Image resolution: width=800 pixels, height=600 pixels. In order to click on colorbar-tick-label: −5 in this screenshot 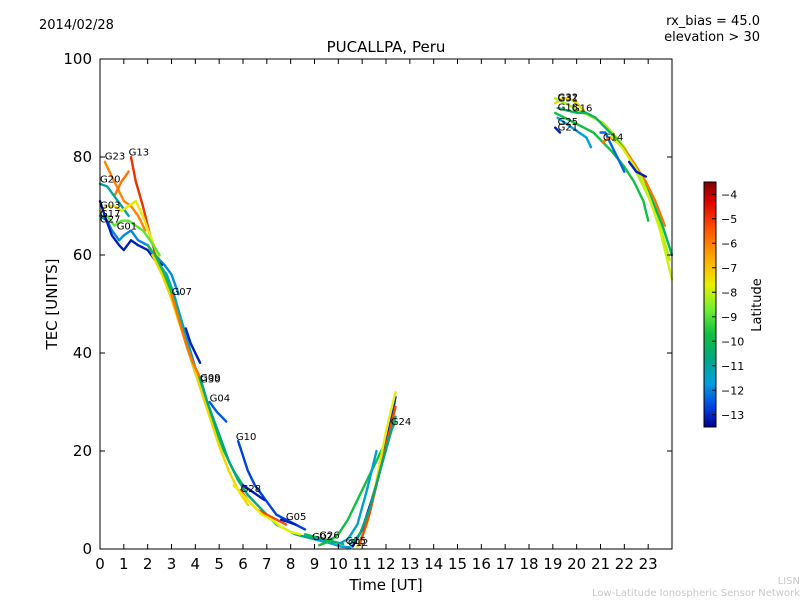, I will do `click(729, 219)`.